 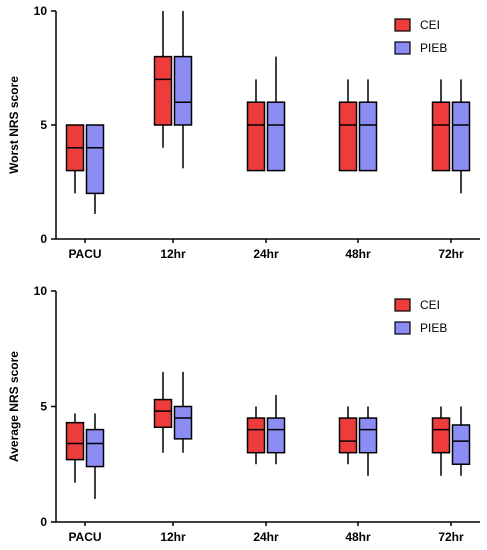 I want to click on y-axis-title: Average NRS score, so click(x=14, y=406).